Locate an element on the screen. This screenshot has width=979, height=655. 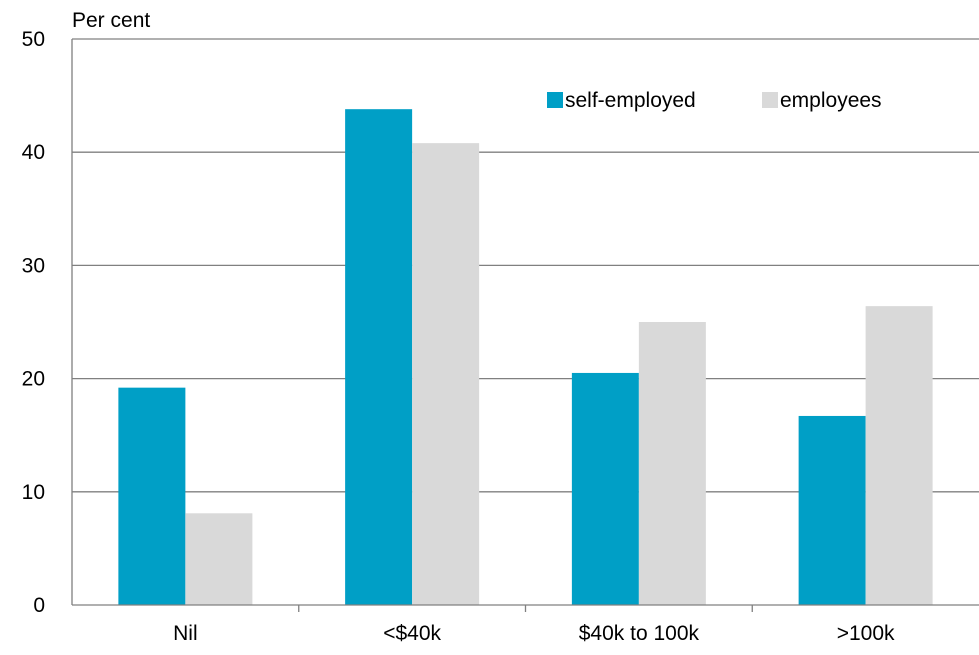
x-tick-label: Nil is located at coordinates (185, 633).